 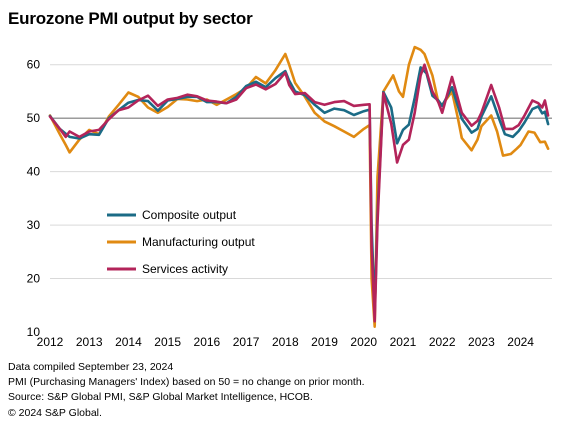 What do you see at coordinates (34, 332) in the screenshot?
I see `y-tick-label: 10` at bounding box center [34, 332].